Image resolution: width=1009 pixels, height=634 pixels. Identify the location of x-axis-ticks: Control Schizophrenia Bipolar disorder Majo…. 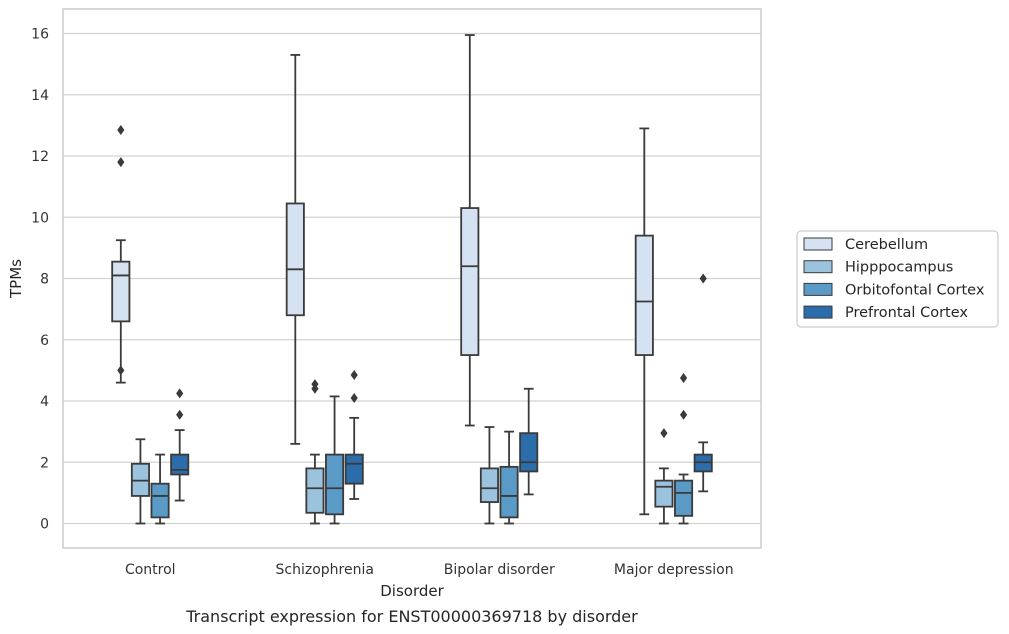
(429, 570).